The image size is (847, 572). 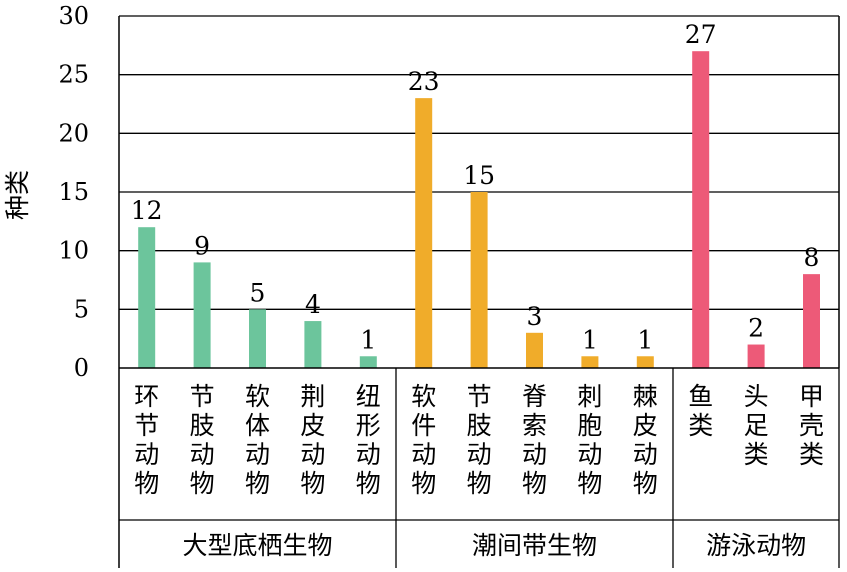 I want to click on y-axis-title: 种类, so click(x=17, y=195).